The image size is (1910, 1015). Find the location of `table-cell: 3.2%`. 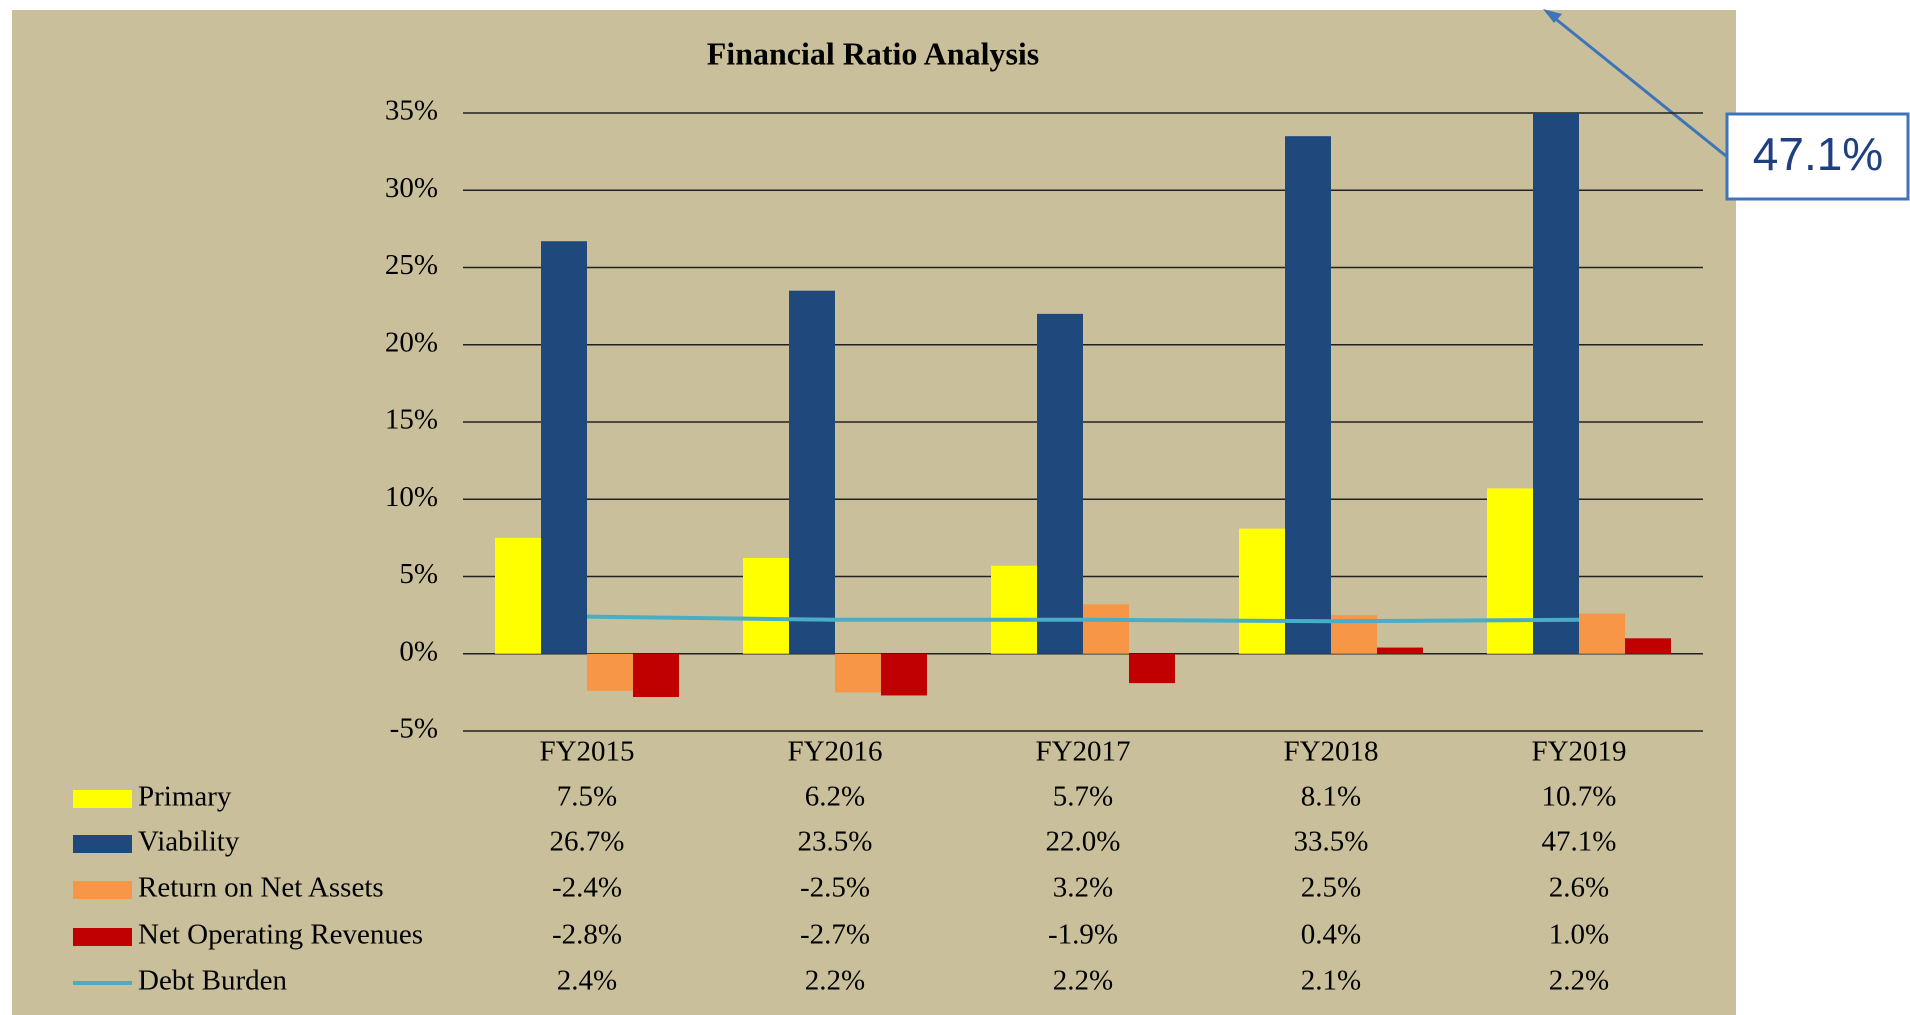

table-cell: 3.2% is located at coordinates (1083, 888).